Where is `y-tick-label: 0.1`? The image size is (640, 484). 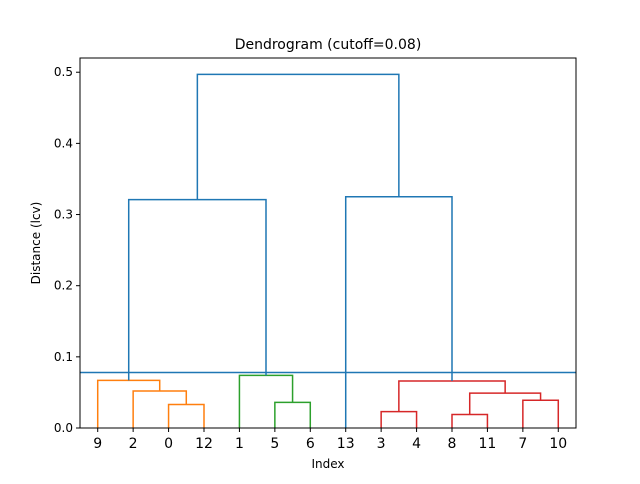 y-tick-label: 0.1 is located at coordinates (63, 357).